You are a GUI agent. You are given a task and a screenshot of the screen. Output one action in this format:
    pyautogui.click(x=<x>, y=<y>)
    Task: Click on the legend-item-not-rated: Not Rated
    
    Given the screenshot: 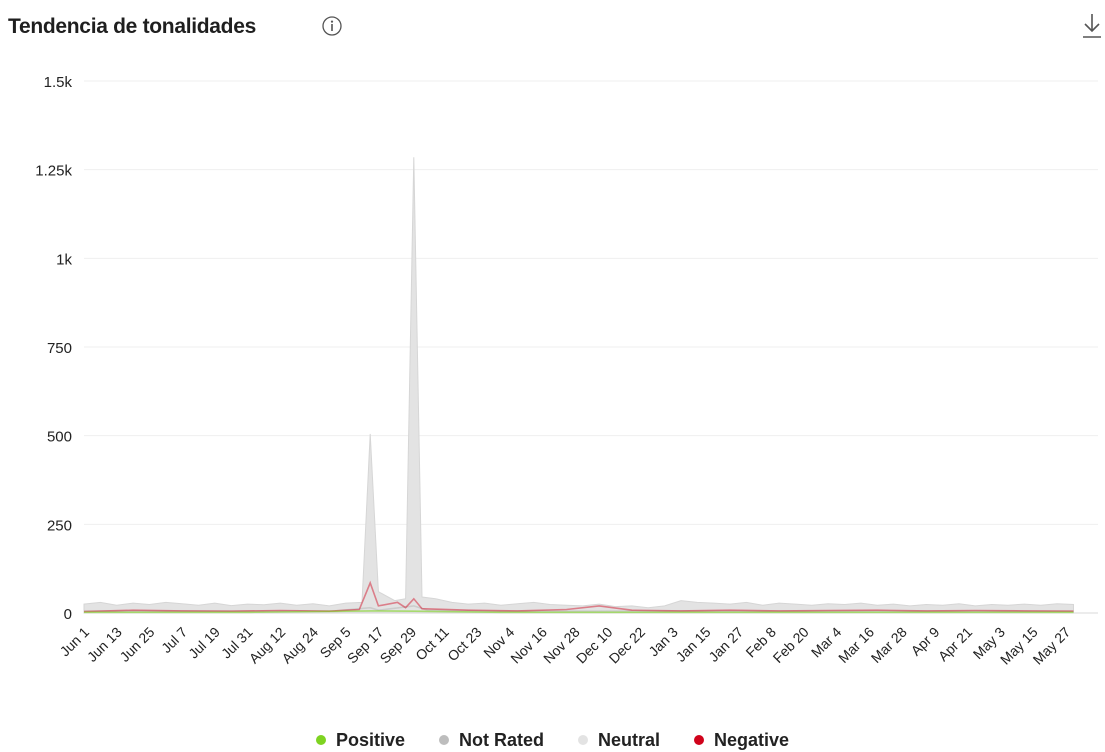 What is the action you would take?
    pyautogui.click(x=491, y=740)
    